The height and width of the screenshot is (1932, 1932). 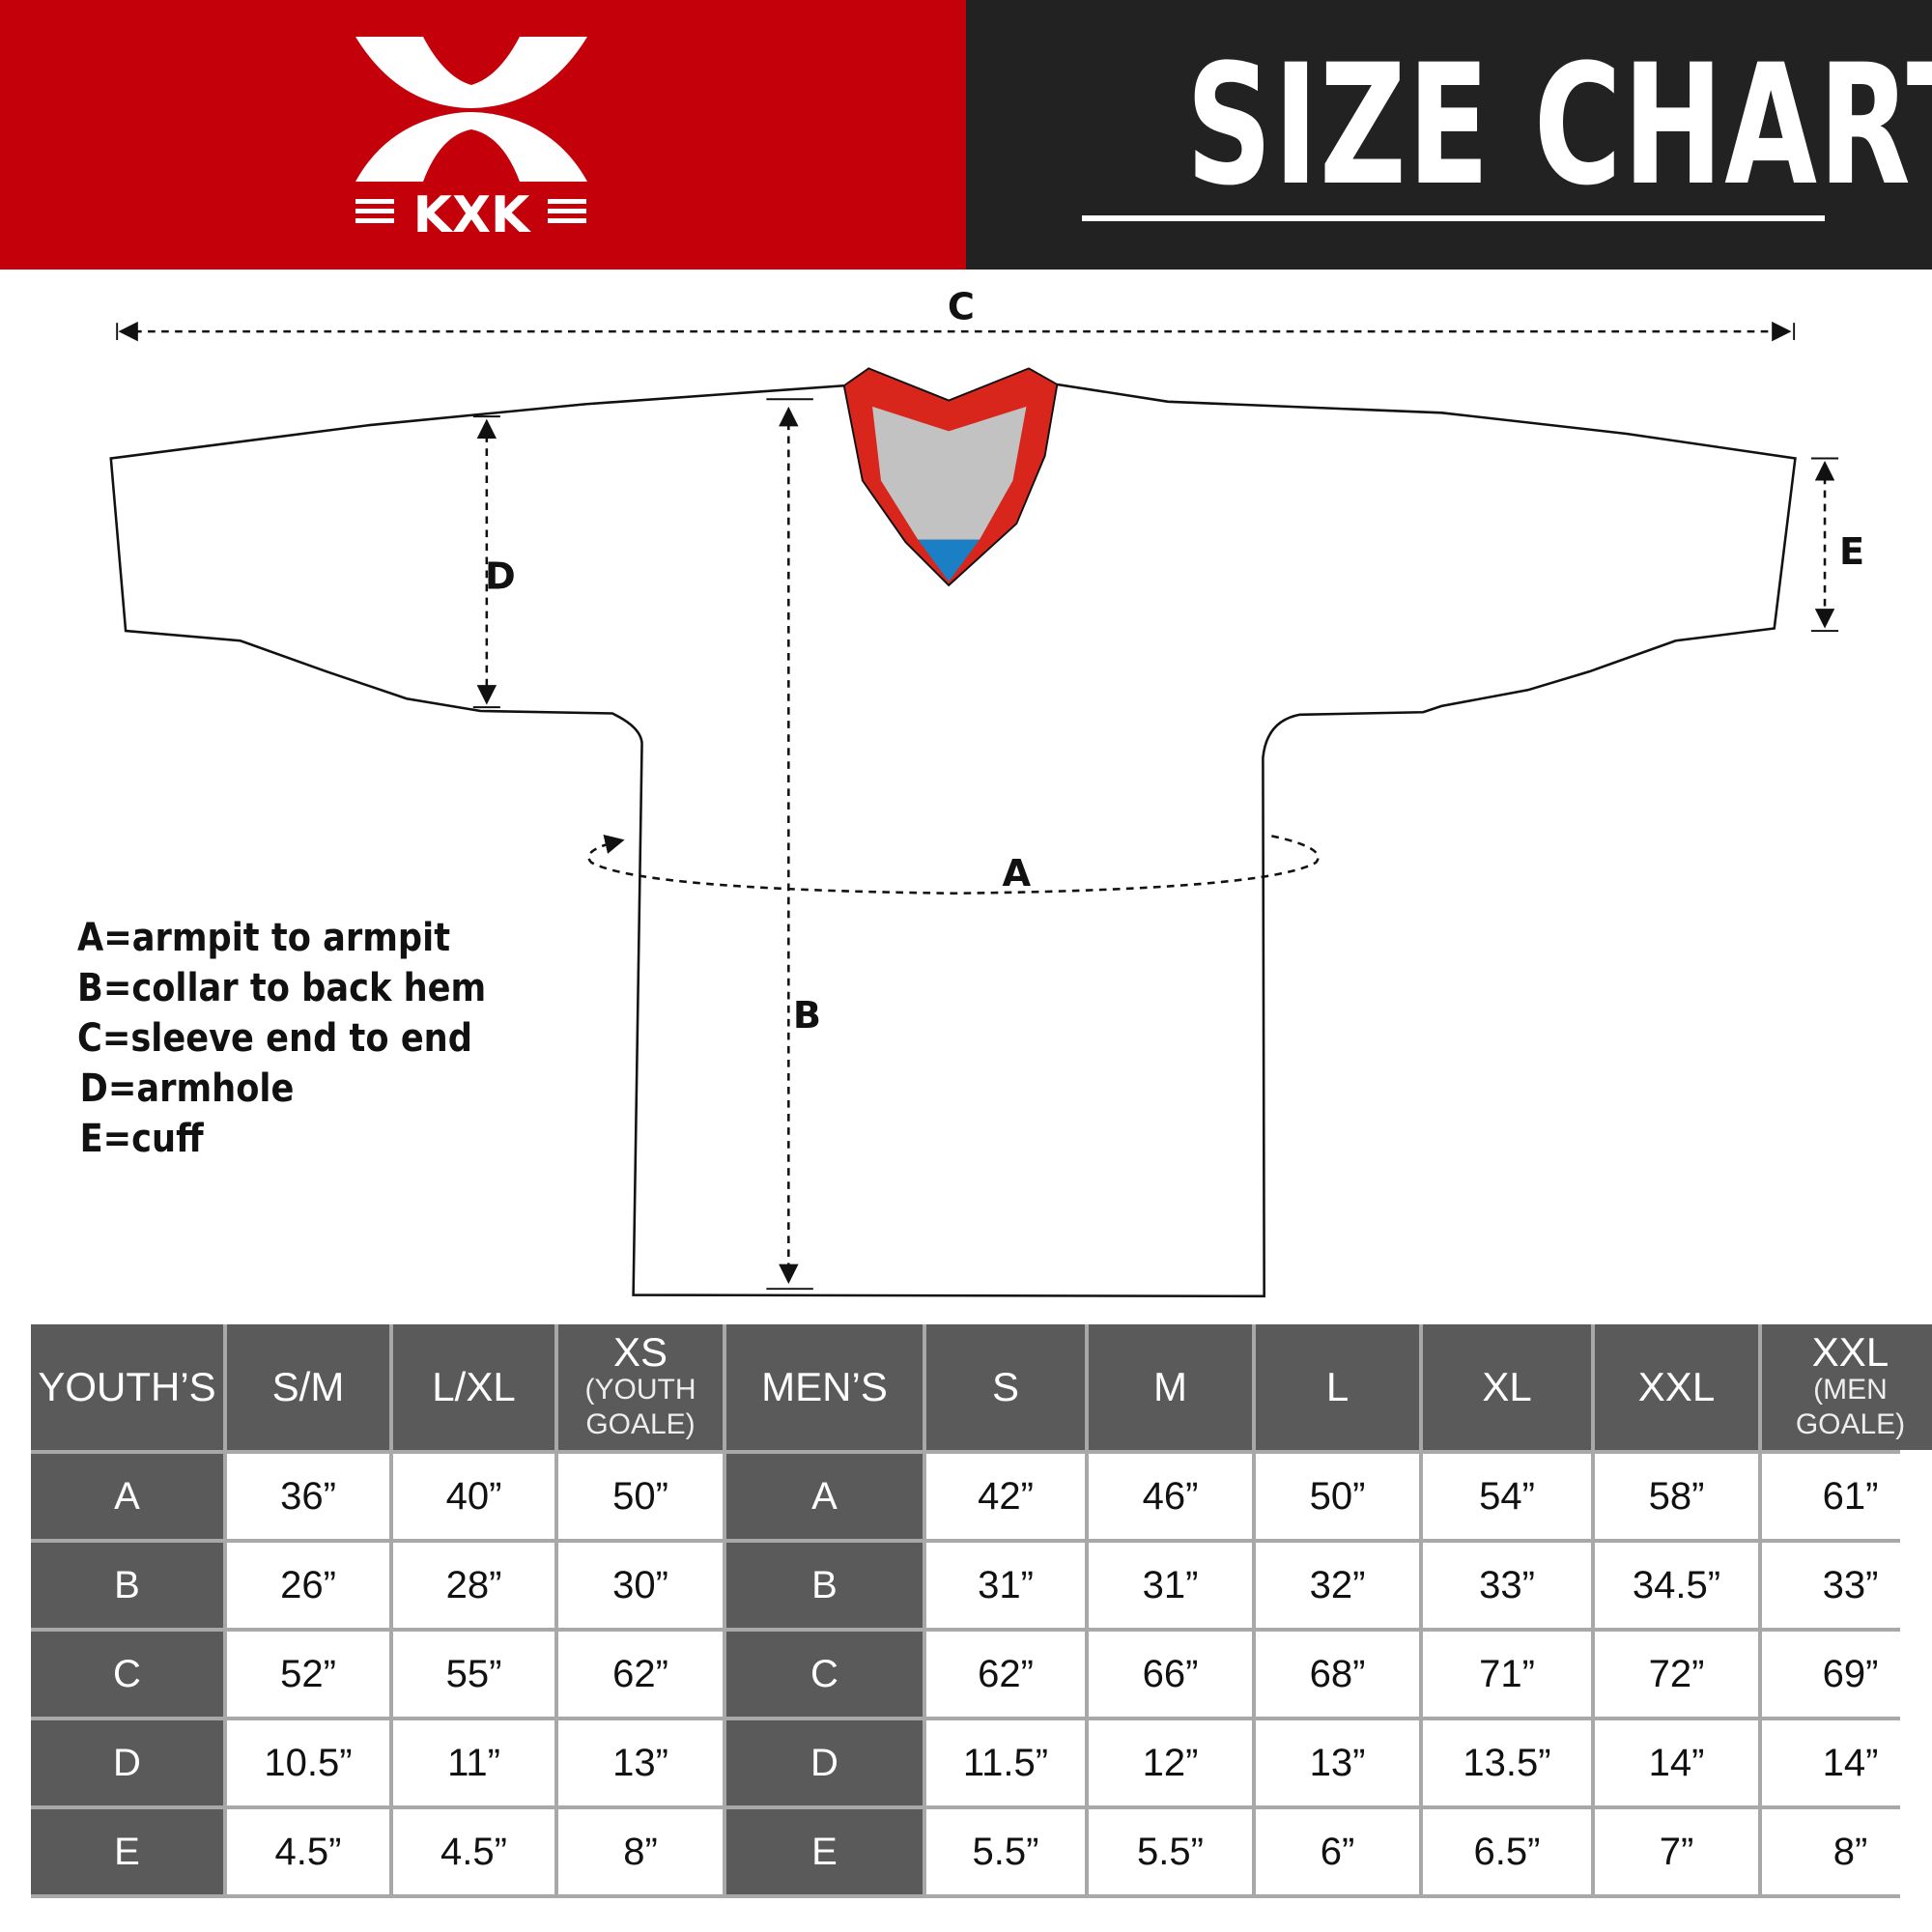 I want to click on row-key-youth: B, so click(x=127, y=1585).